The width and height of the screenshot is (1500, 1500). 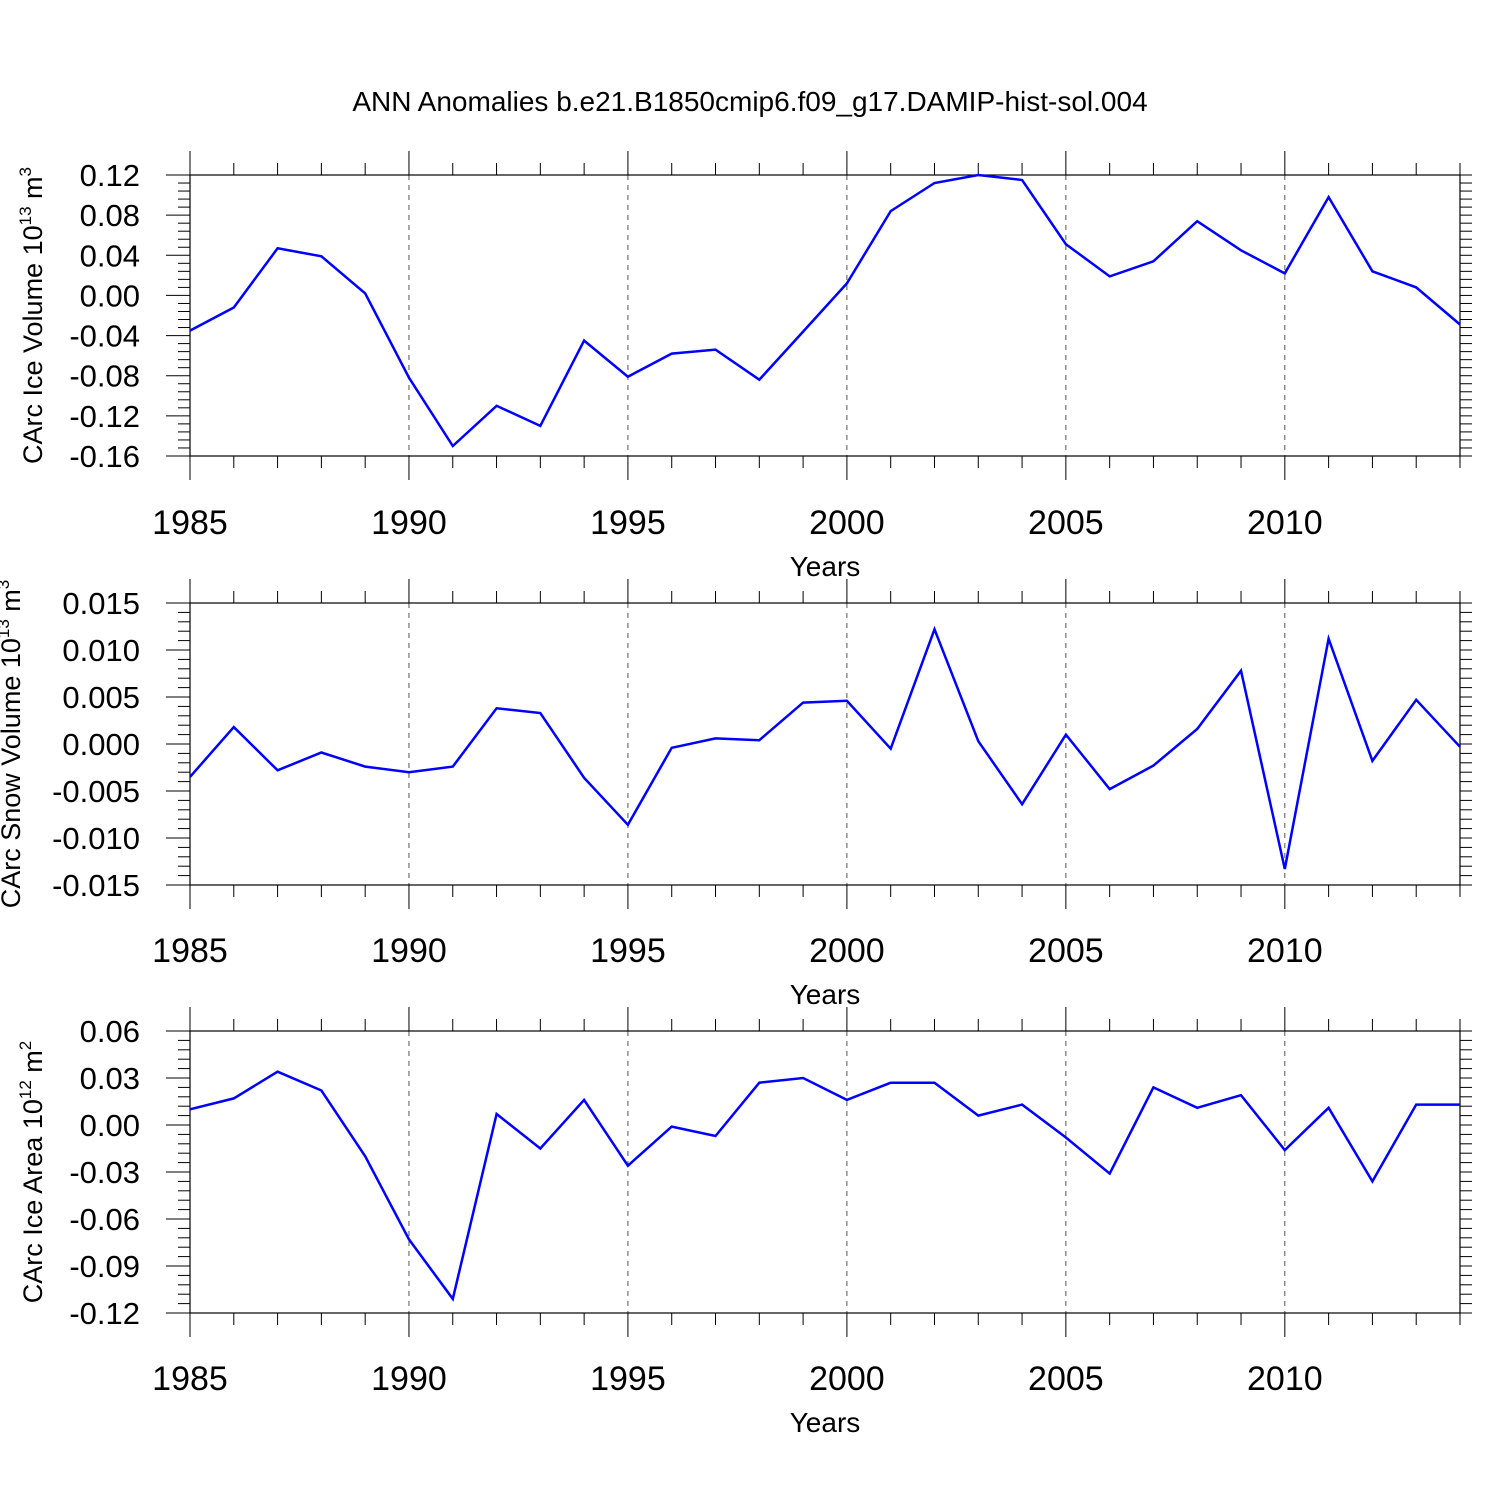 What do you see at coordinates (96, 791) in the screenshot?
I see `y-tick-label: -0.005` at bounding box center [96, 791].